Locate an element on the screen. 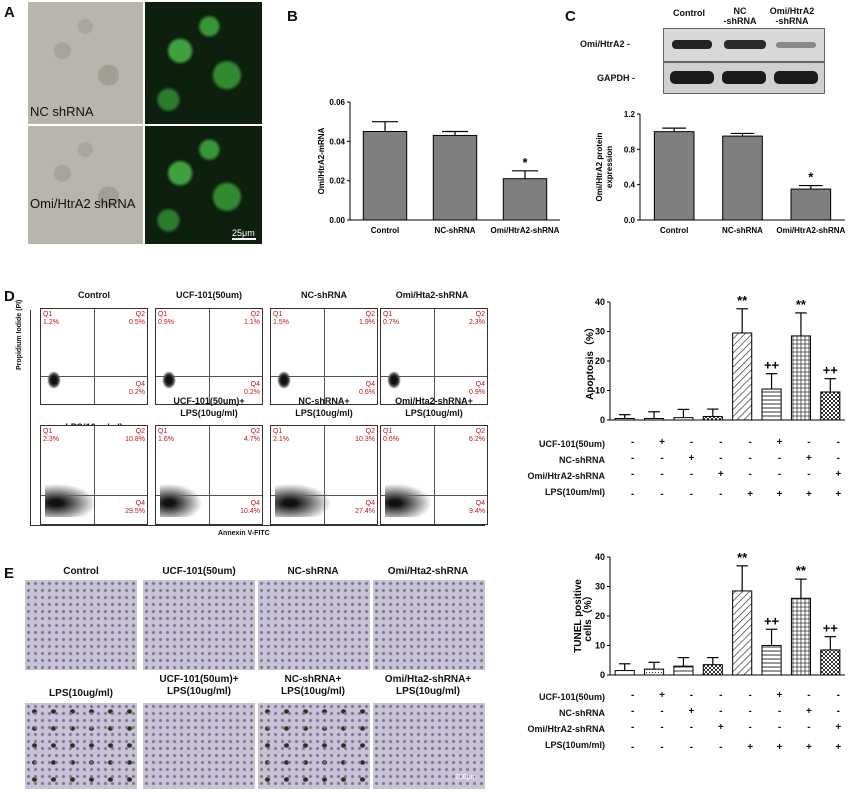 The height and width of the screenshot is (793, 850). category-label: Omi/HtrA2-shRNA is located at coordinates (525, 230).